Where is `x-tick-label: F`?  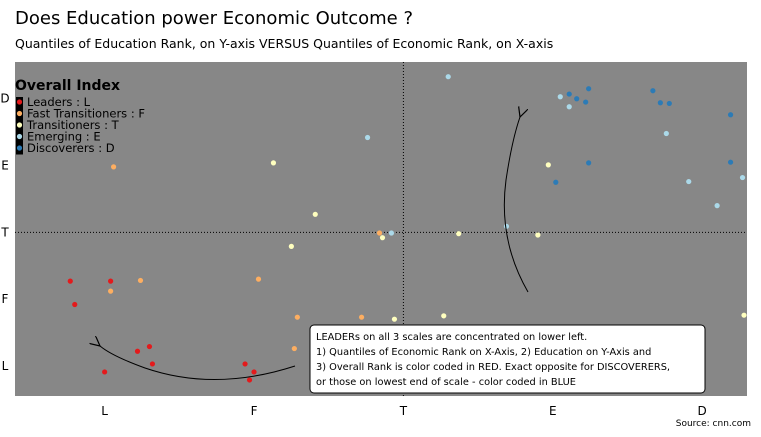 x-tick-label: F is located at coordinates (254, 411).